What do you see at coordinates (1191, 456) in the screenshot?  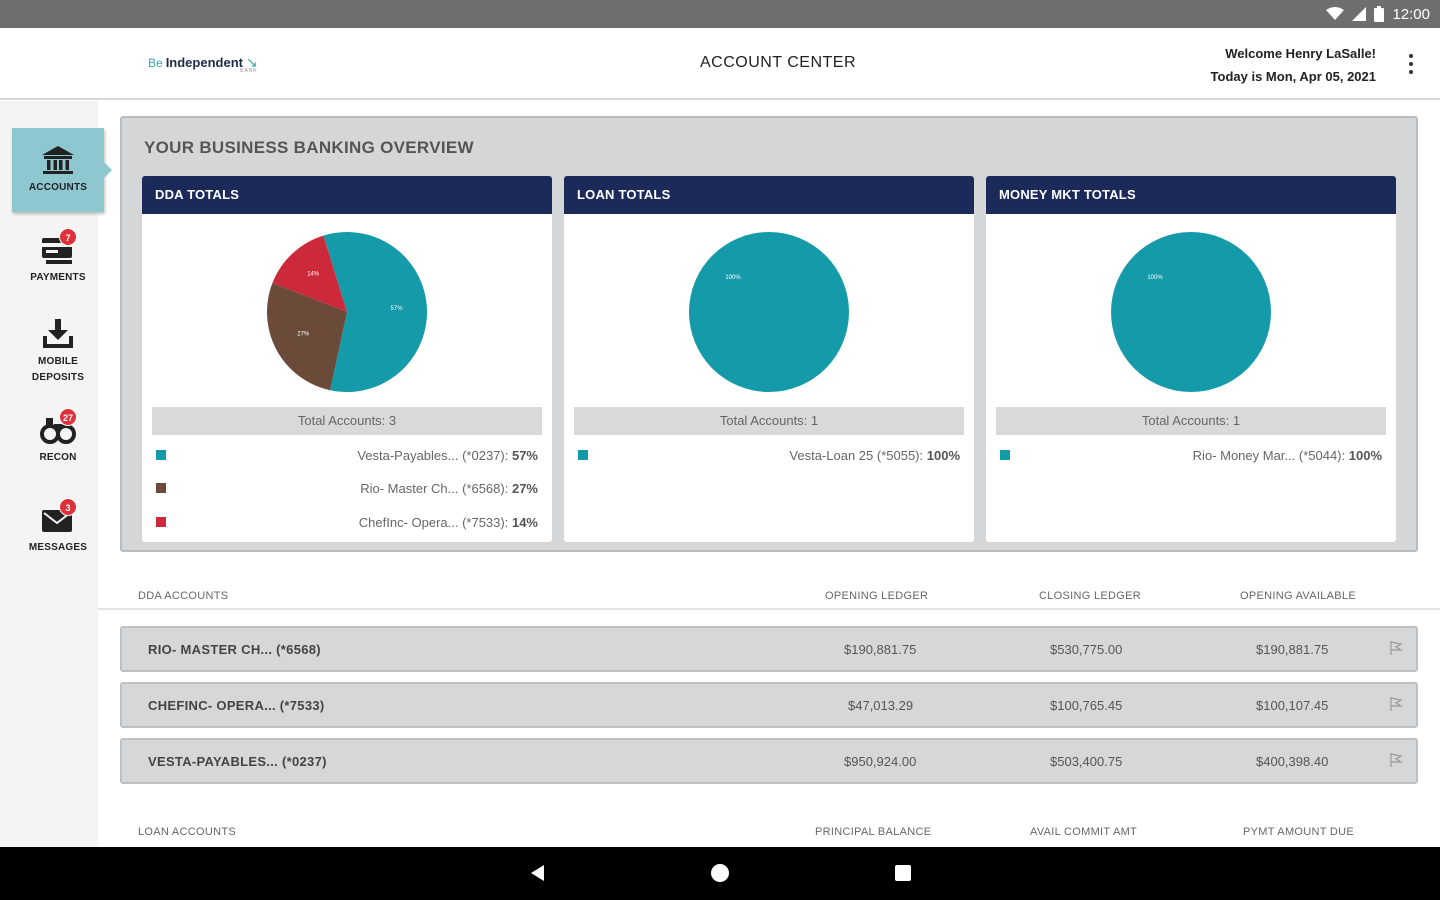 I see `legend-item: Rio- Money Mar... (*5044): 100%` at bounding box center [1191, 456].